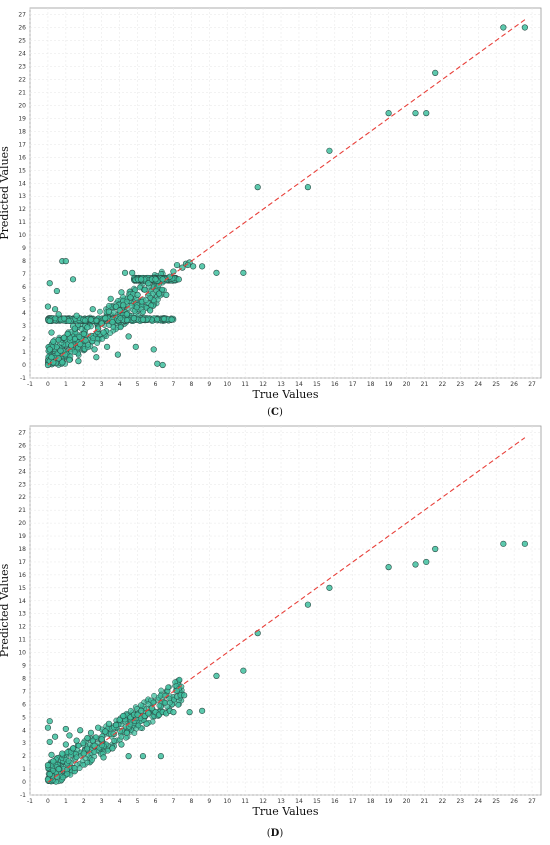 The image size is (550, 845). Describe the element at coordinates (24, 717) in the screenshot. I see `y-tick-label: 5` at that location.